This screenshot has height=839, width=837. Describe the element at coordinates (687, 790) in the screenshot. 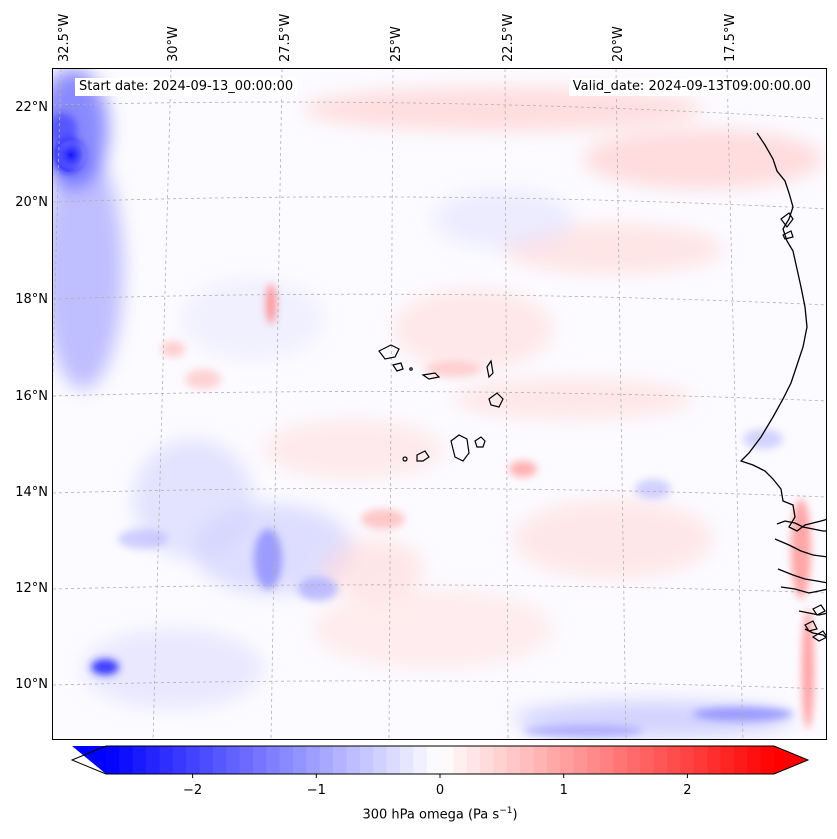

I see `colorbar-tick-label: 2` at that location.